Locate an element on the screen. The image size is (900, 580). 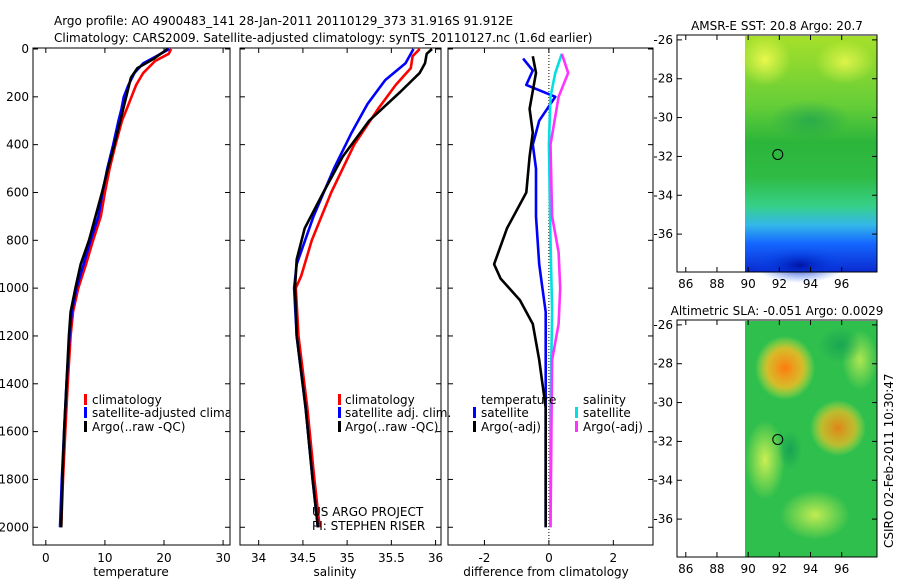
temperature-xlabel: temperature is located at coordinates (130, 572).